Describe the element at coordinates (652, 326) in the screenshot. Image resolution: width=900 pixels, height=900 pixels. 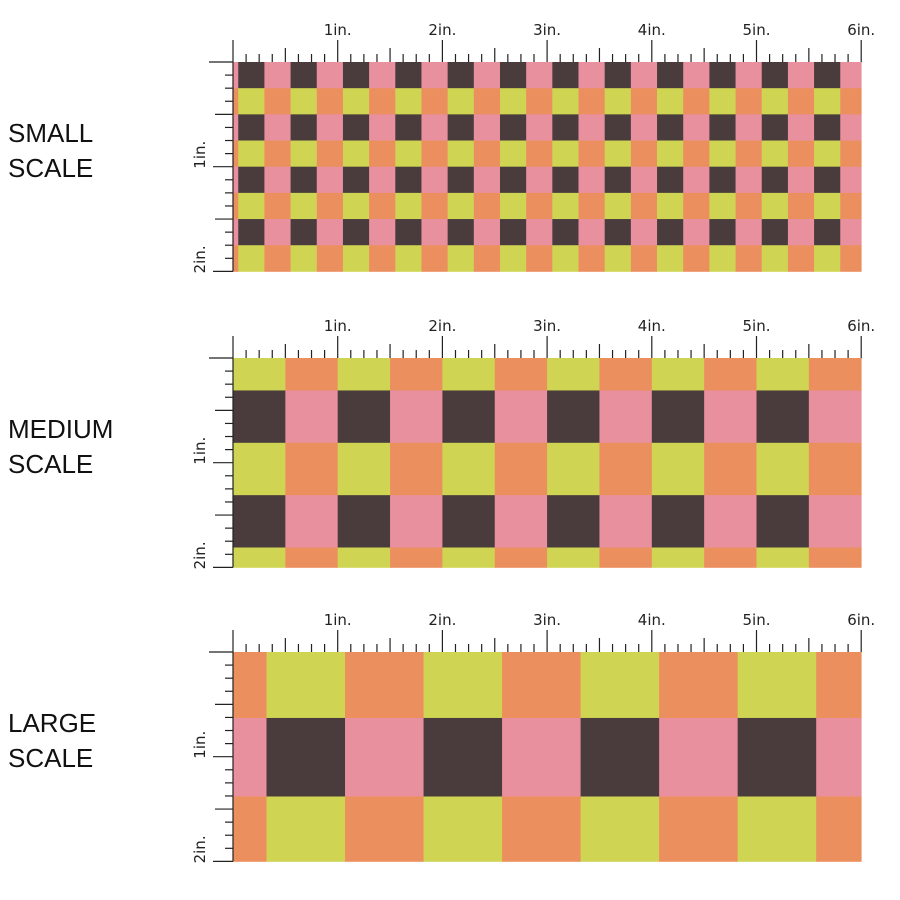
I see `ruler-label: 4in.` at that location.